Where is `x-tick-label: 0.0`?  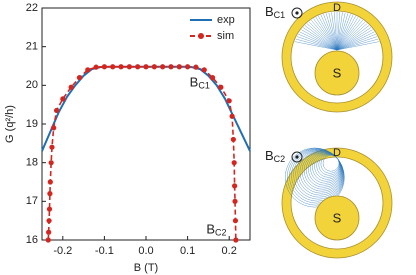
x-tick-label: 0.0 is located at coordinates (145, 251).